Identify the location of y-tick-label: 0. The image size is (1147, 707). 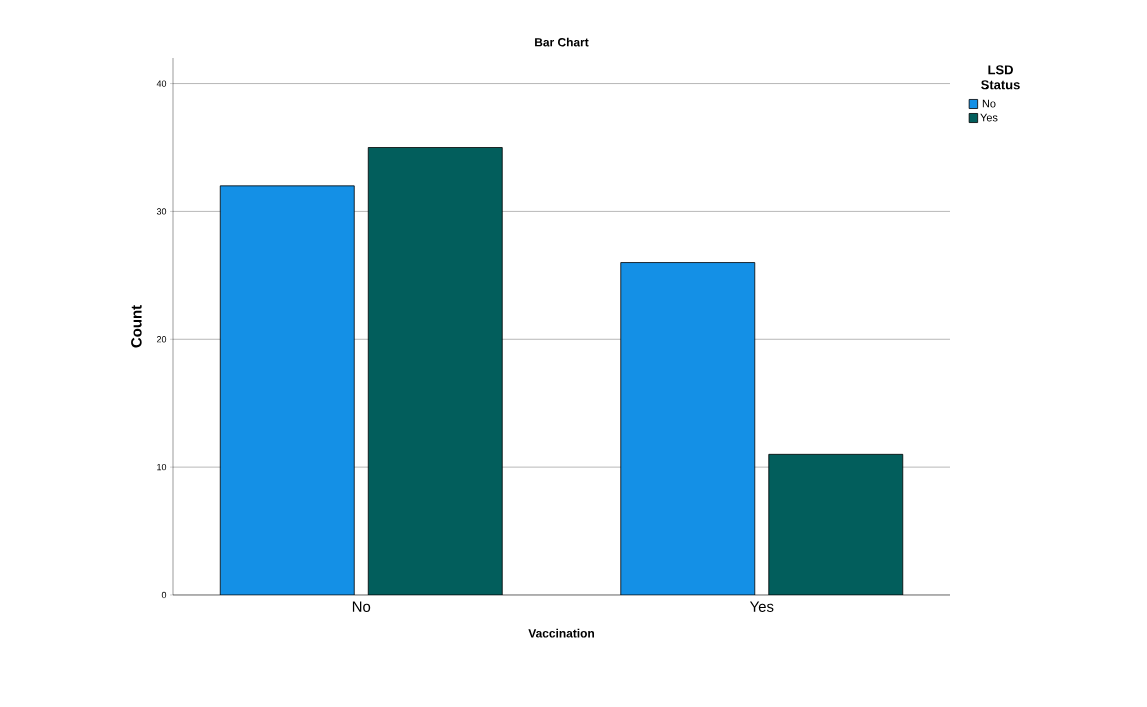
(164, 595).